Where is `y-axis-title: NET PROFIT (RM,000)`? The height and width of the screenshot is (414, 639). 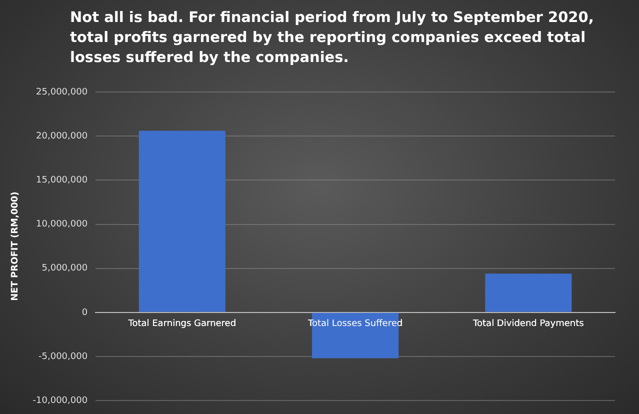
y-axis-title: NET PROFIT (RM,000) is located at coordinates (15, 246).